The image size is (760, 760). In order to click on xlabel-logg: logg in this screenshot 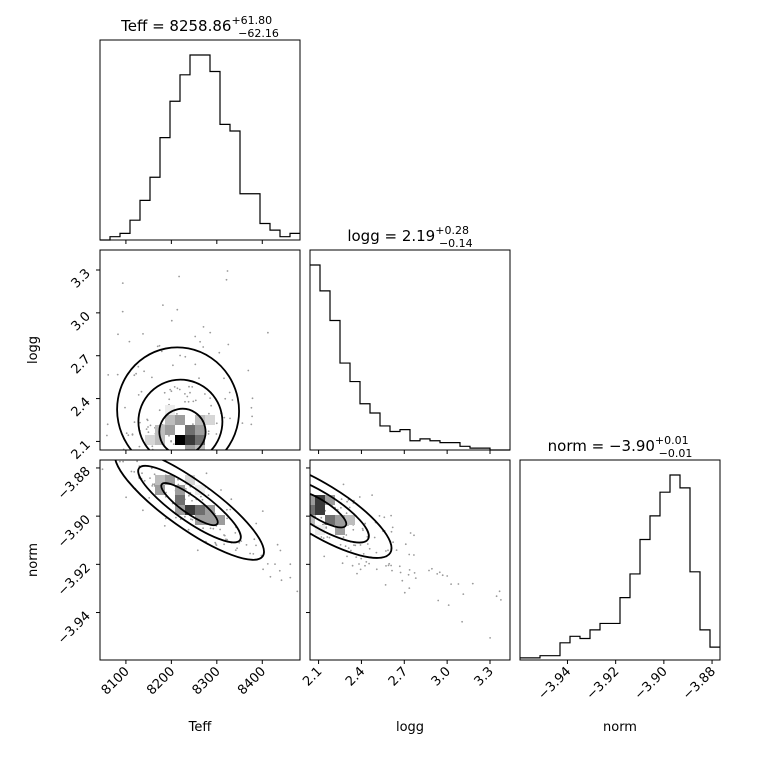, I will do `click(410, 727)`.